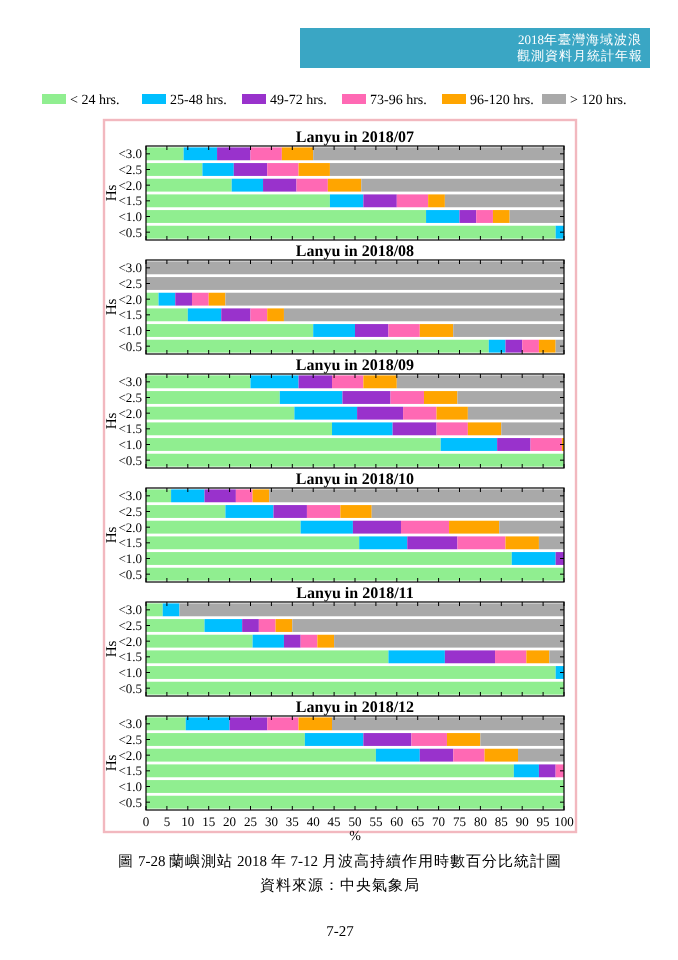 Image resolution: width=678 pixels, height=960 pixels. I want to click on chart-title: Lanyu in 2018/08, so click(355, 251).